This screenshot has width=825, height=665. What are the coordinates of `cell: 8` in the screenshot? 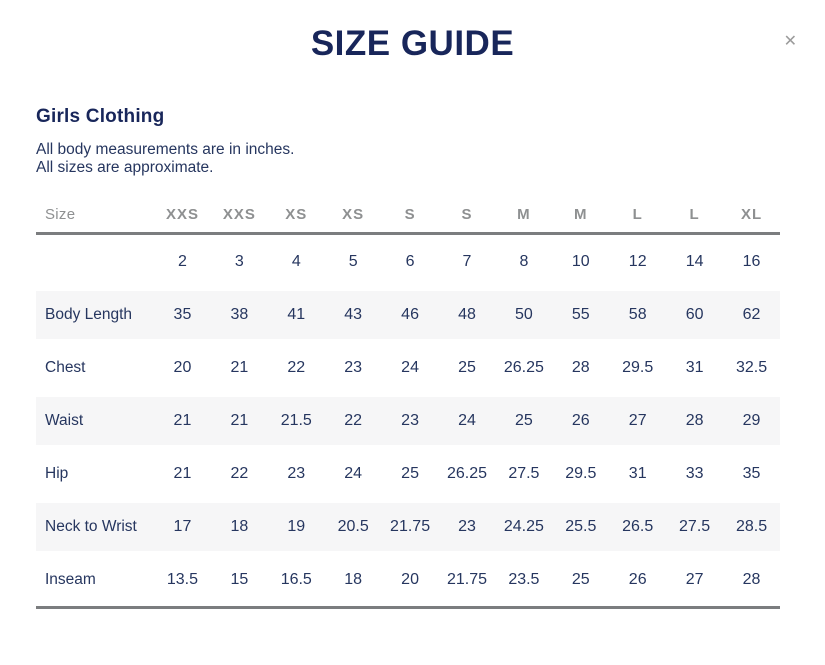 It's located at (524, 261).